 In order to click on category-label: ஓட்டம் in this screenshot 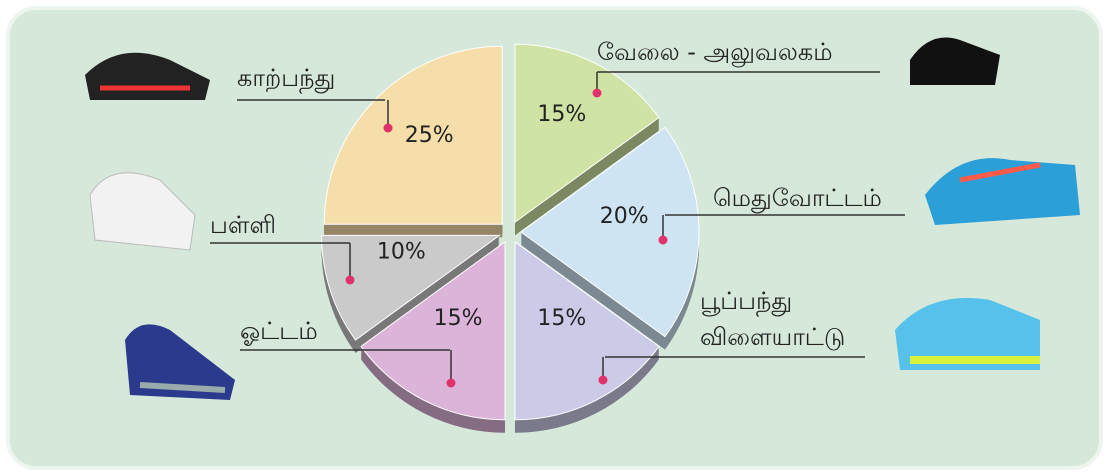, I will do `click(279, 331)`.